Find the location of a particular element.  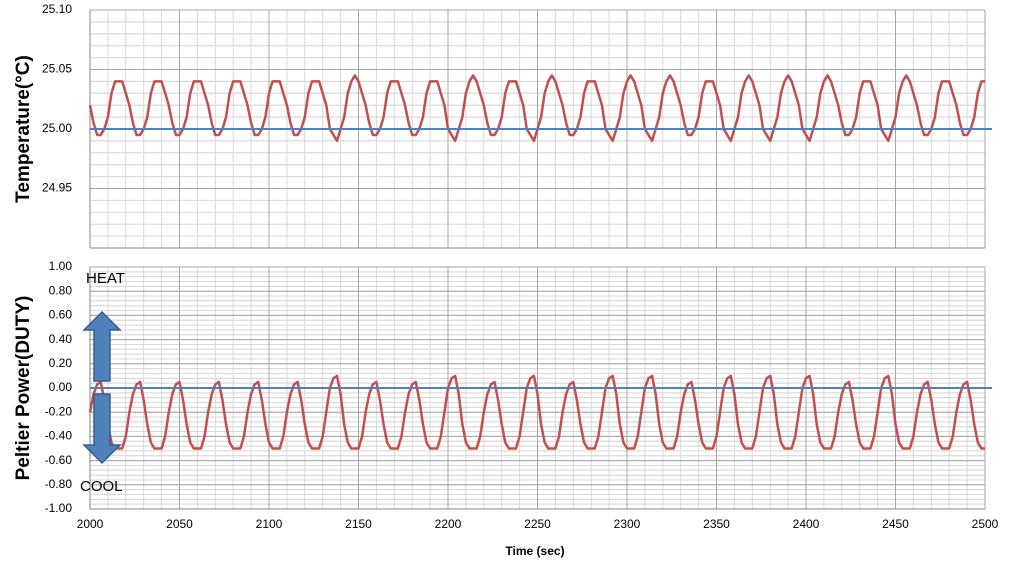

cool-arrow is located at coordinates (102, 429).